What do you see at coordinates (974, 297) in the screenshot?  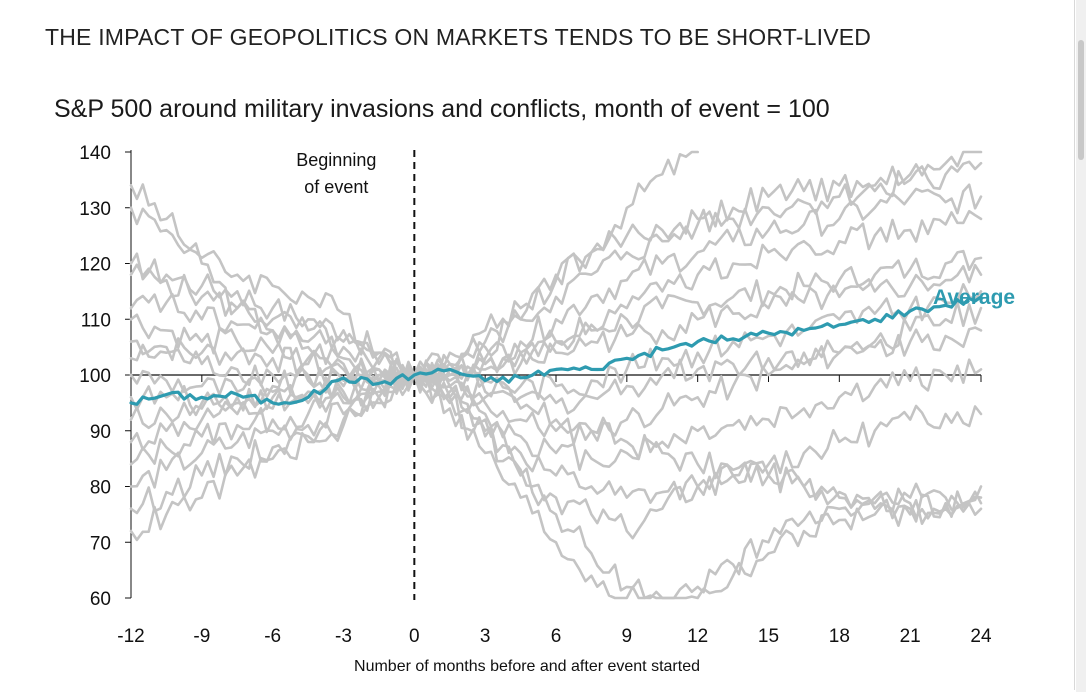 I see `average-label: Average` at bounding box center [974, 297].